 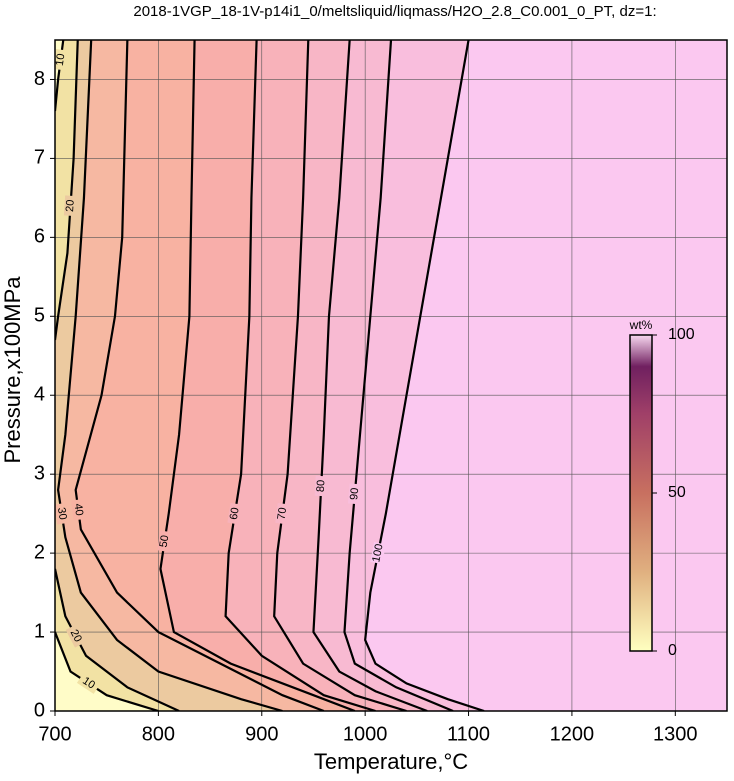 What do you see at coordinates (158, 734) in the screenshot?
I see `x-tick-label: 800` at bounding box center [158, 734].